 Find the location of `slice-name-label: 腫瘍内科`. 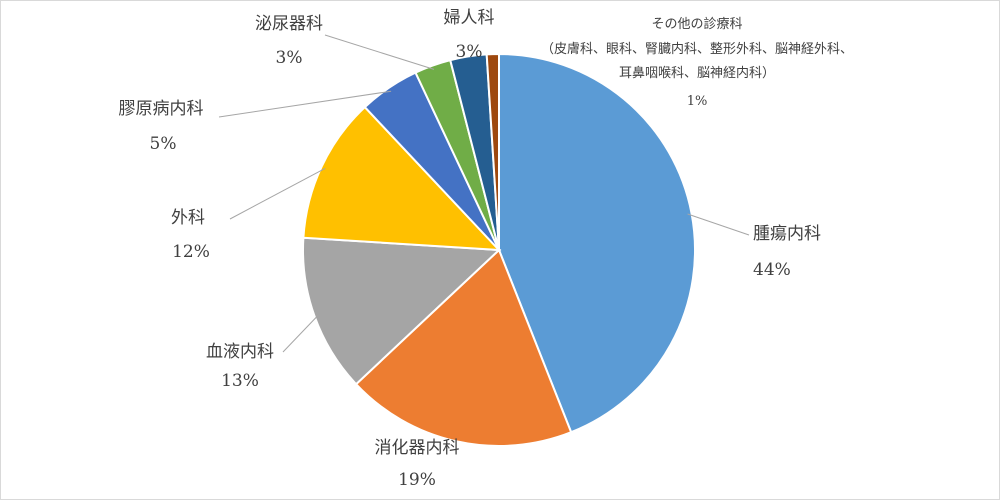

slice-name-label: 腫瘍内科 is located at coordinates (787, 234).